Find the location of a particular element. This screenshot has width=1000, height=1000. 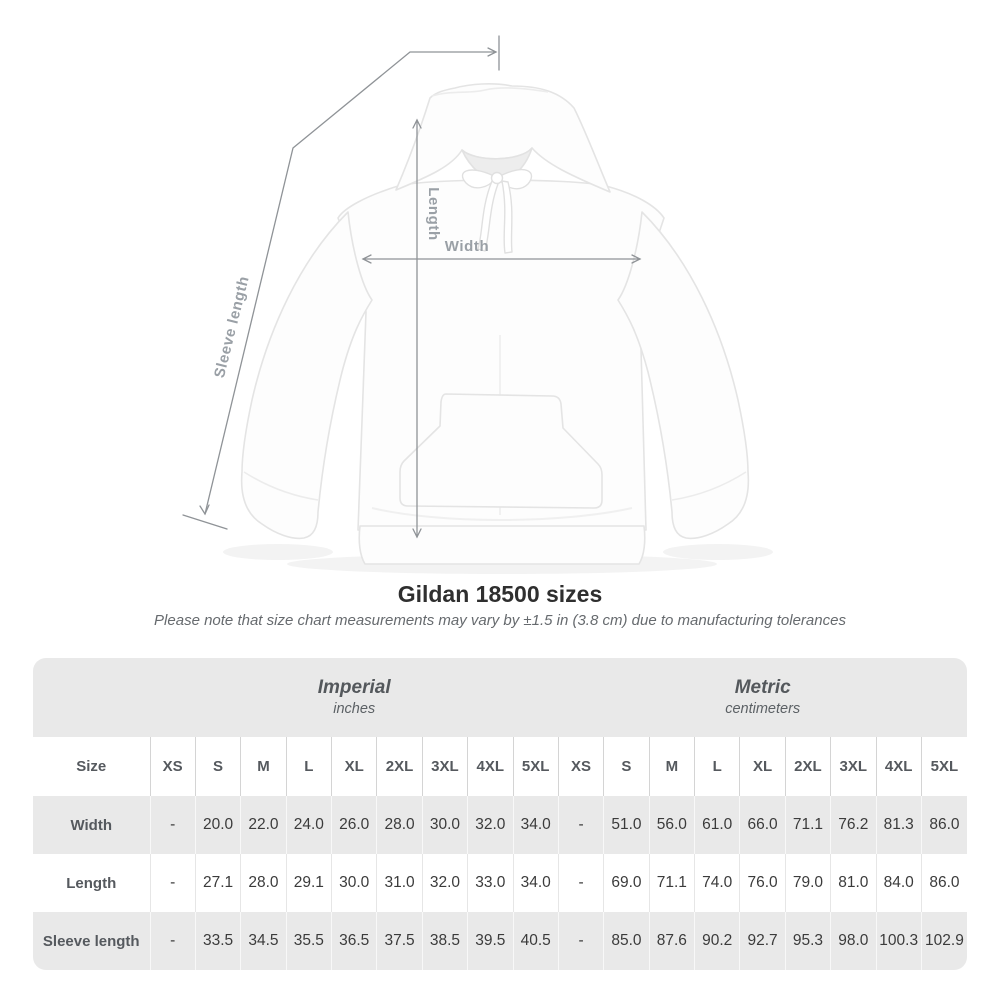

value-cell: 35.5 is located at coordinates (308, 941).